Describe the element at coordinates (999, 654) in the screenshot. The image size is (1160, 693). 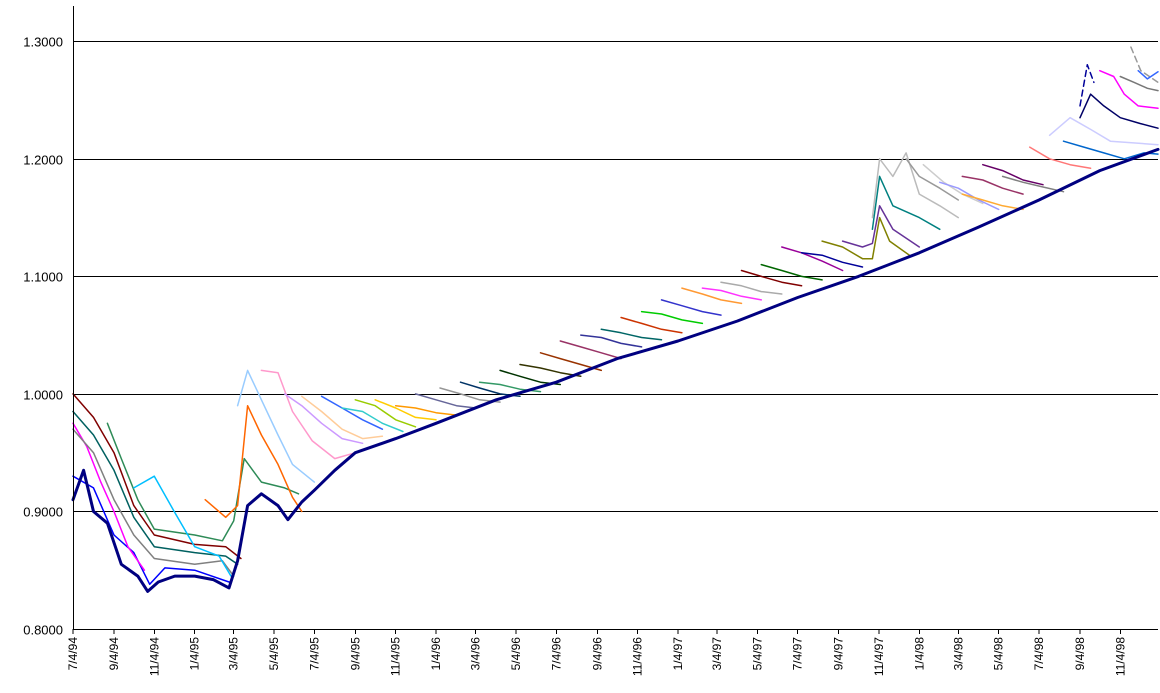
I see `x-tick-label: 5/4/98` at that location.